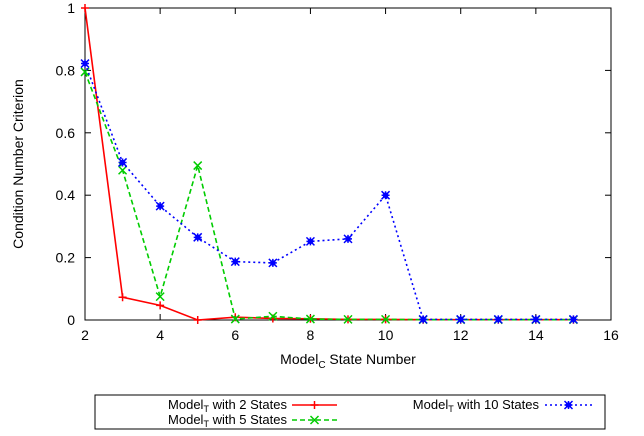  I want to click on x-tick-label: 8, so click(311, 335).